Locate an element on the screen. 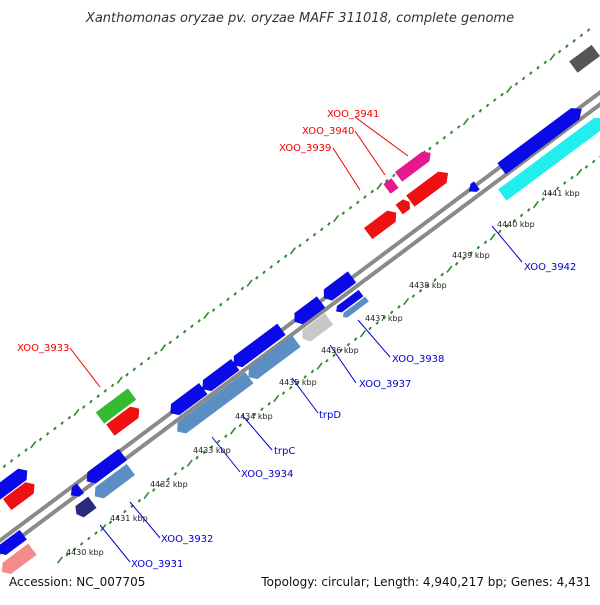 The width and height of the screenshot is (600, 605). label-trpD: trpD is located at coordinates (330, 415).